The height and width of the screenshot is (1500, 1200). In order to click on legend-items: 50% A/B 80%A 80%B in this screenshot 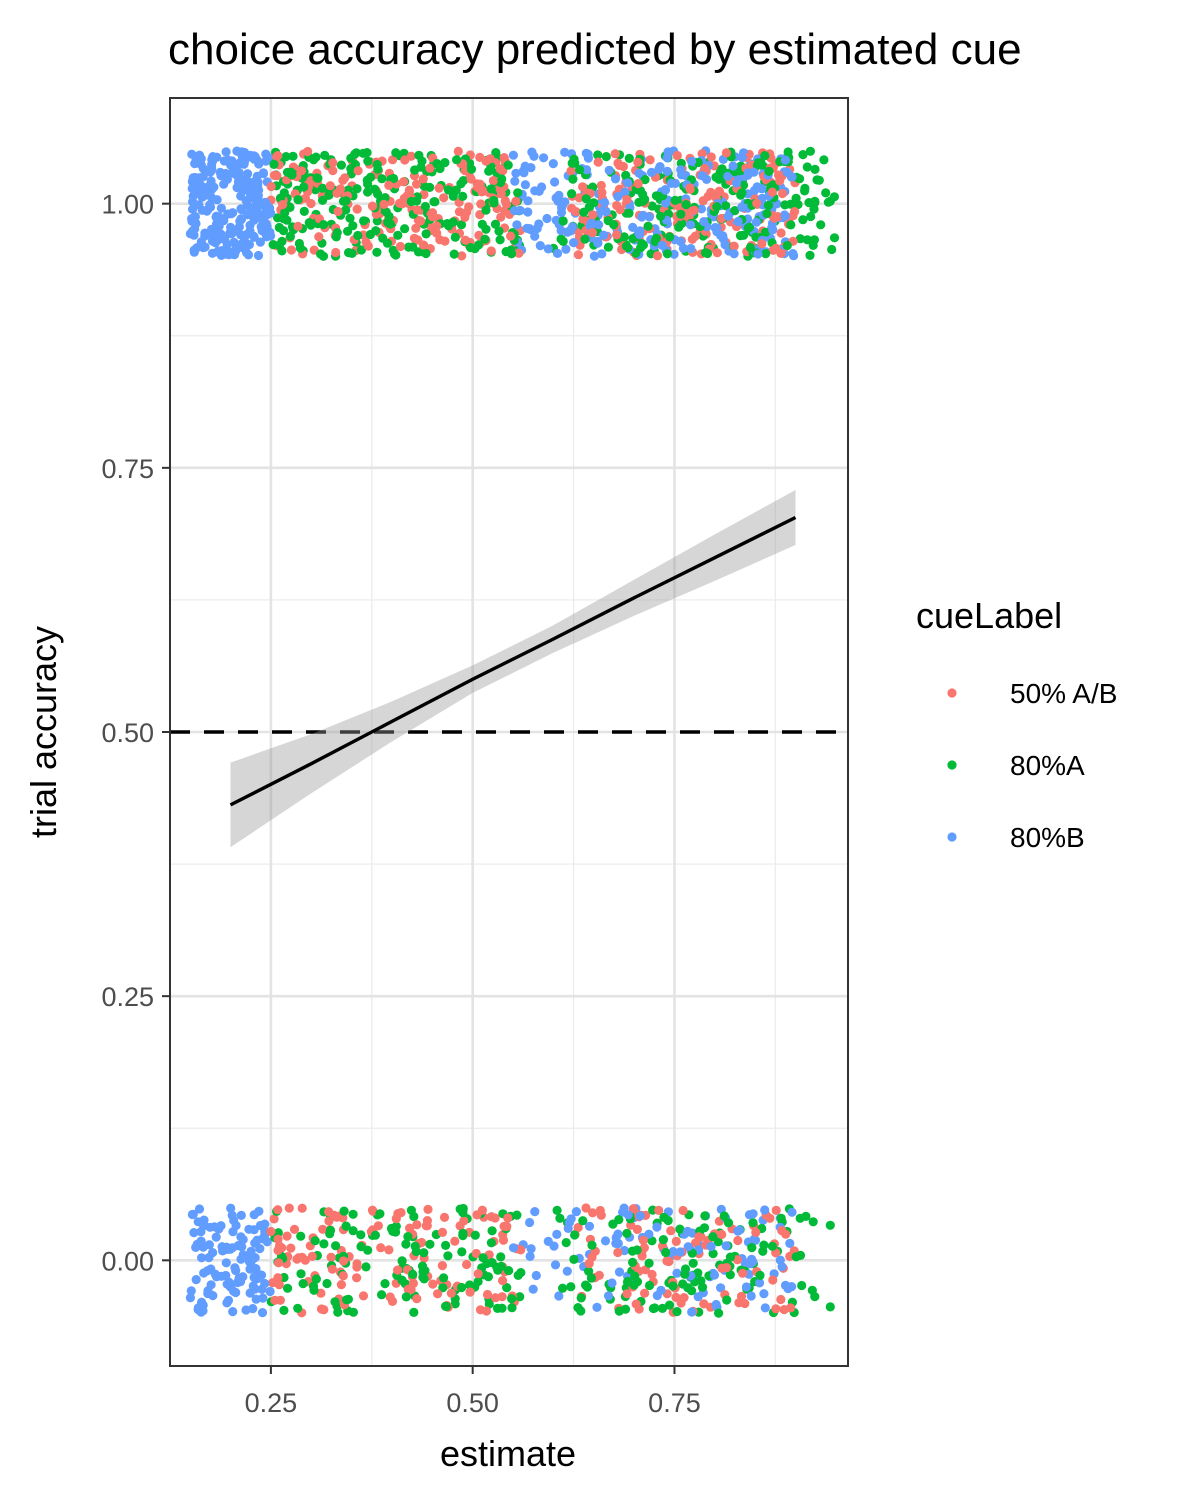, I will do `click(1032, 765)`.